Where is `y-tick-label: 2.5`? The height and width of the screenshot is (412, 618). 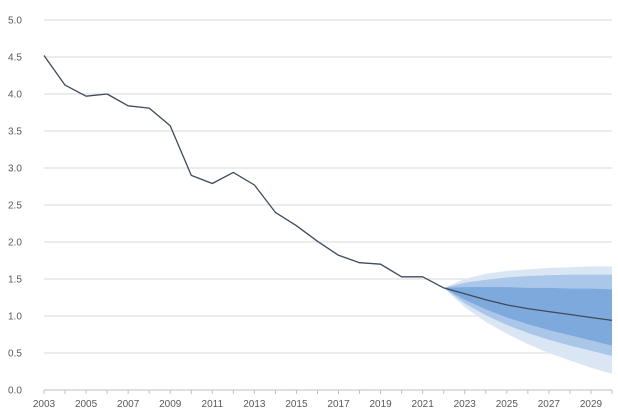 y-tick-label: 2.5 is located at coordinates (15, 206).